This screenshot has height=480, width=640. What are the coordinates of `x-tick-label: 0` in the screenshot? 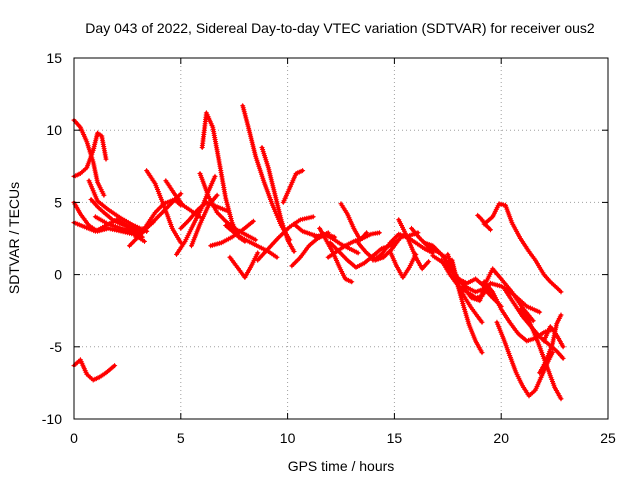 It's located at (74, 438).